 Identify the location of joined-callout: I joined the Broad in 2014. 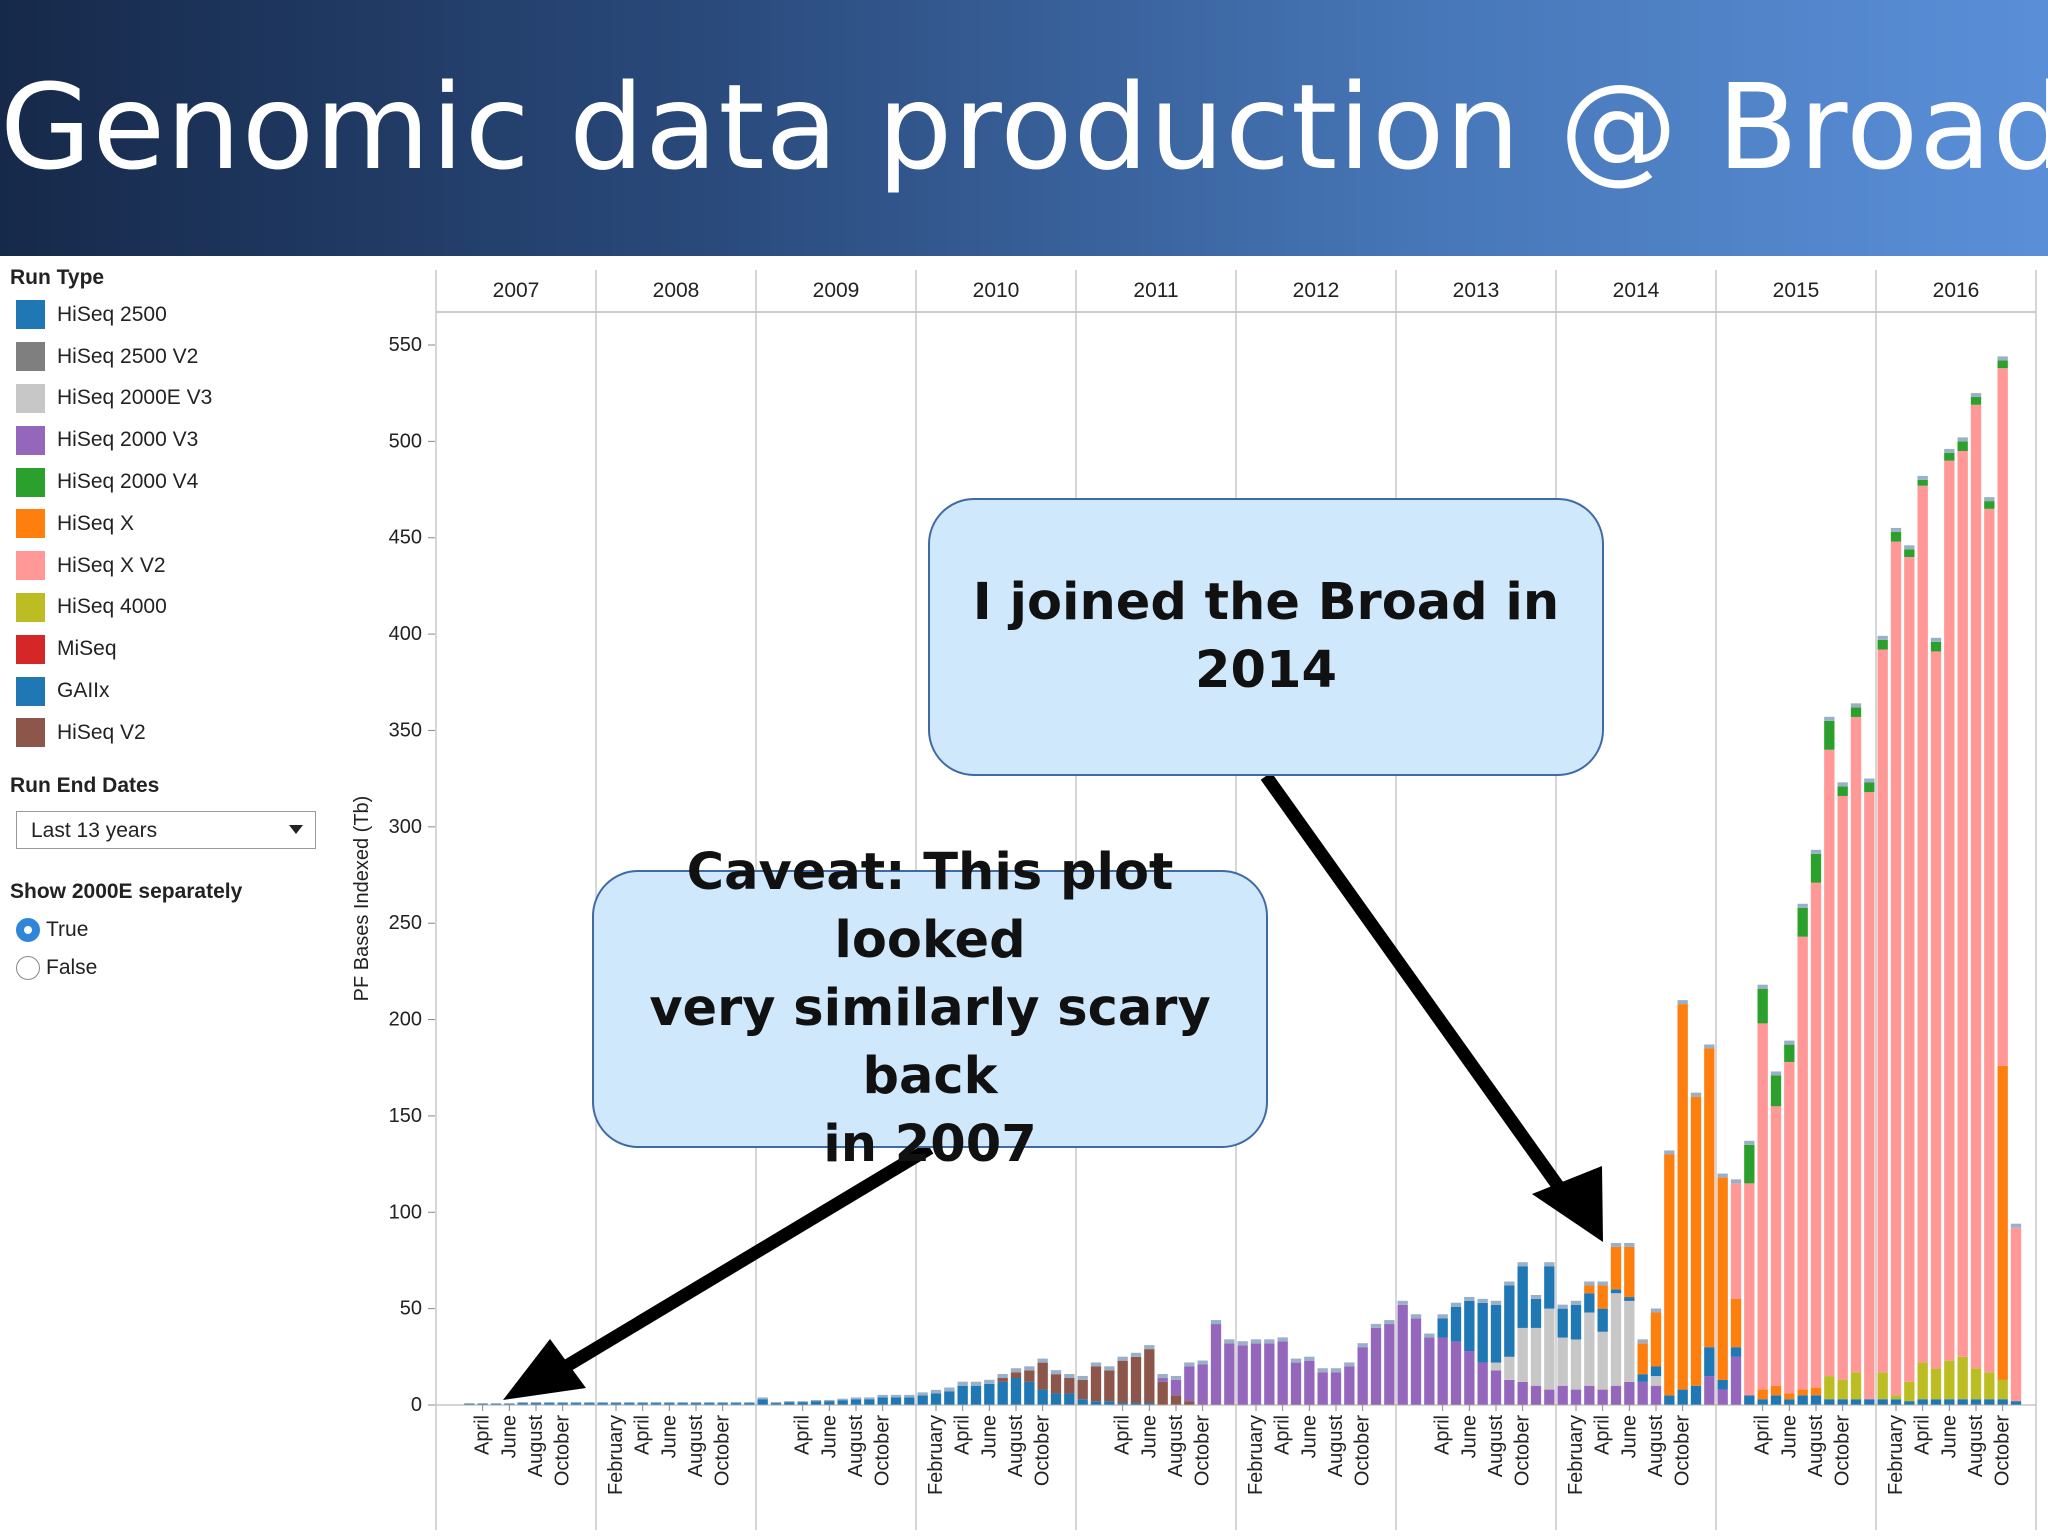
(1266, 637).